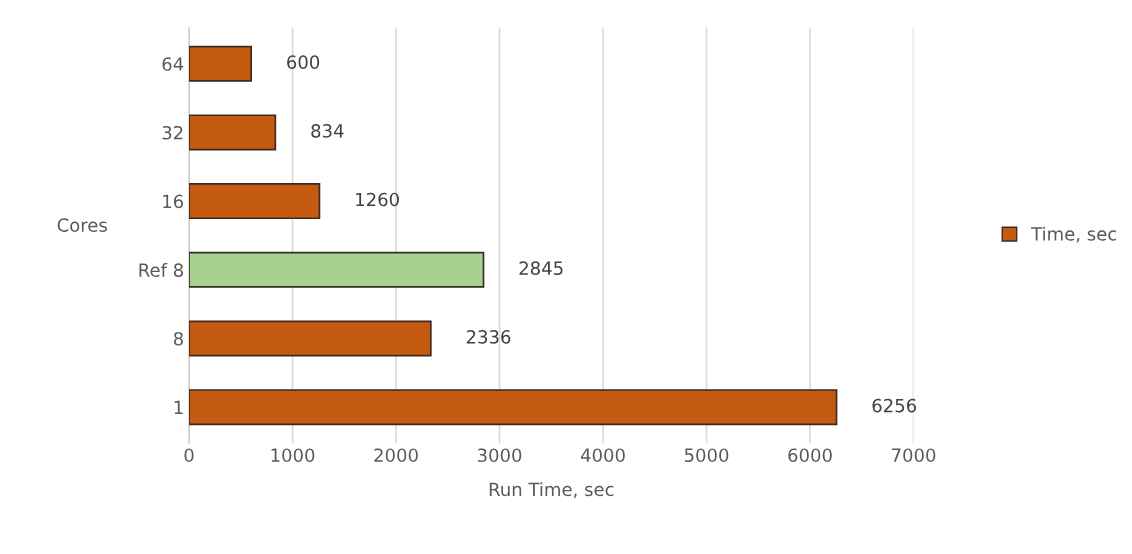  Describe the element at coordinates (894, 405) in the screenshot. I see `data-label: 6256` at that location.